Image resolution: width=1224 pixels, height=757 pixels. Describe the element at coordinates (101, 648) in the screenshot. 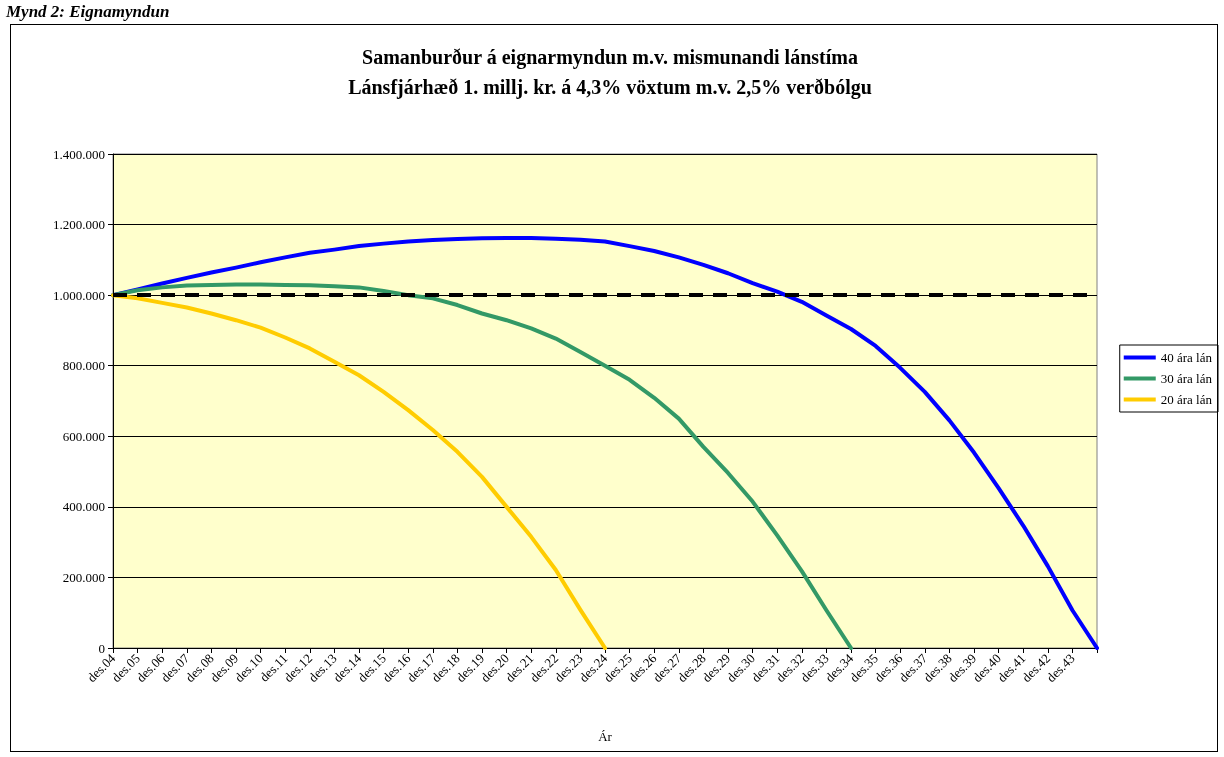

I see `y-tick-label: 0` at that location.